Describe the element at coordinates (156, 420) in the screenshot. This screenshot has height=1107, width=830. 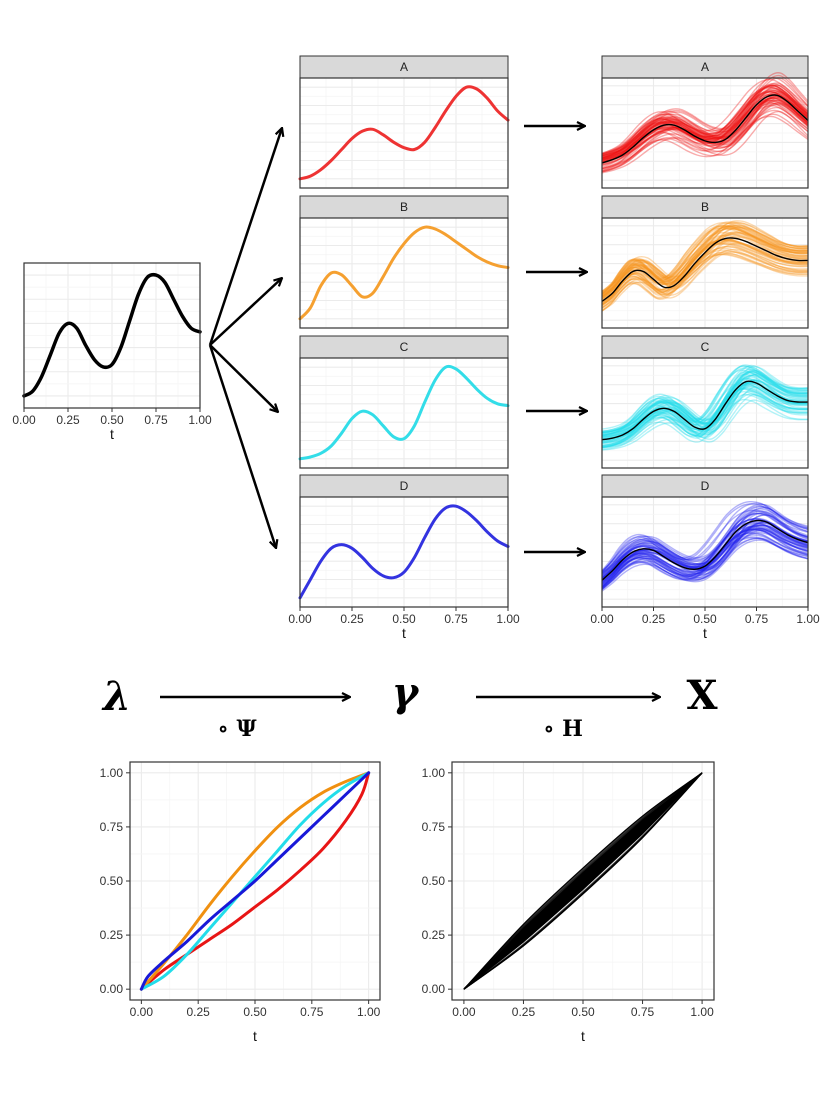
I see `x-tick-label: 0.75` at that location.